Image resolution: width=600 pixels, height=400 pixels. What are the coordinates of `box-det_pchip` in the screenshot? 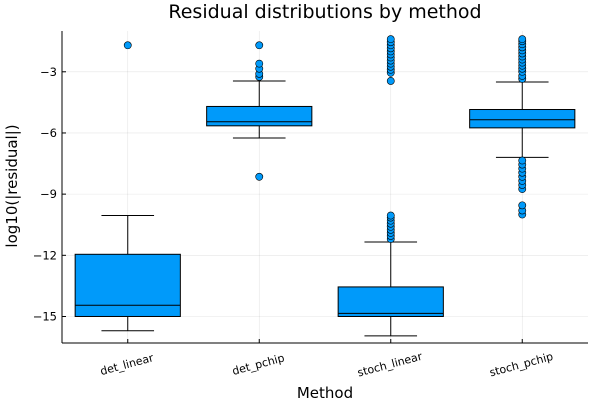 It's located at (259, 111).